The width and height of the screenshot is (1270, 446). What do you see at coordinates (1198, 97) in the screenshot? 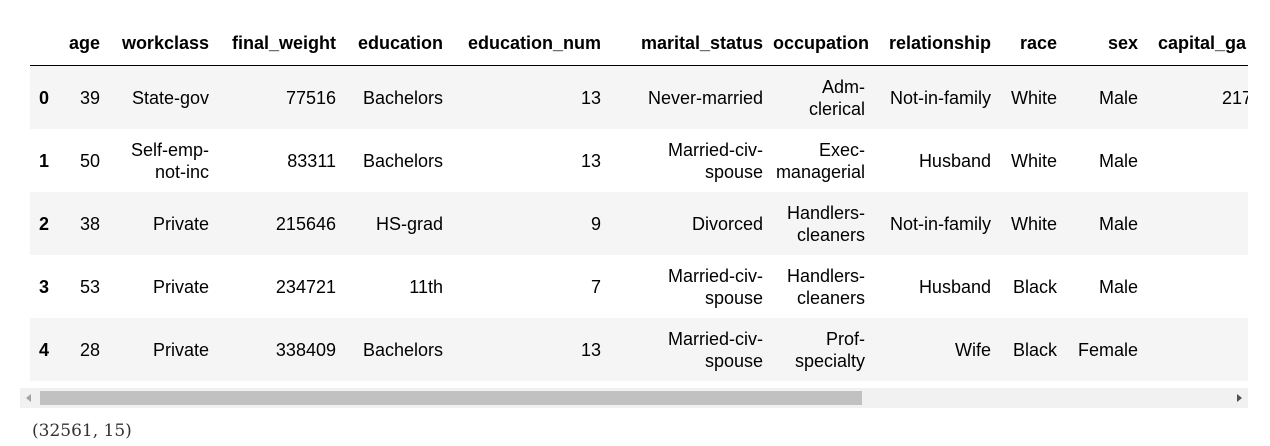
I see `table-cell: 217` at bounding box center [1198, 97].